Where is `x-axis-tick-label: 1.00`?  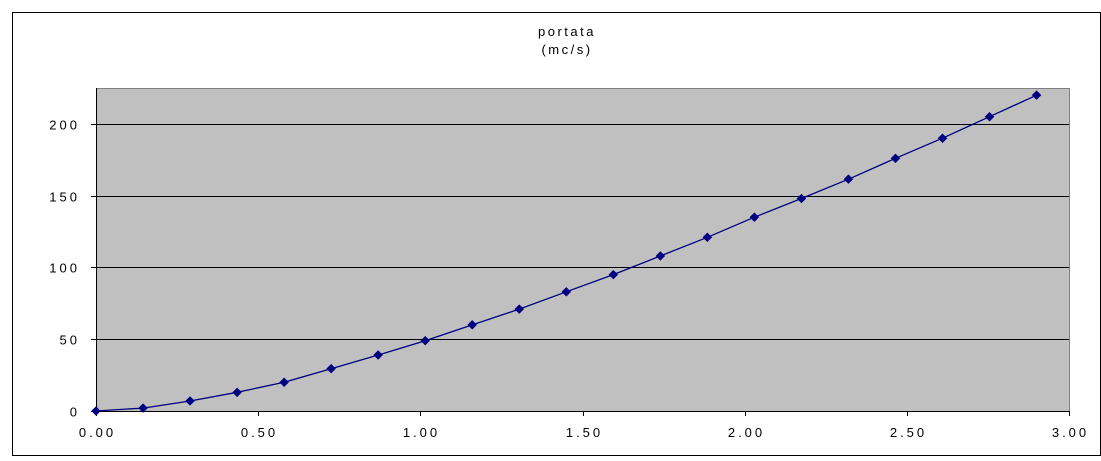
x-axis-tick-label: 1.00 is located at coordinates (421, 432).